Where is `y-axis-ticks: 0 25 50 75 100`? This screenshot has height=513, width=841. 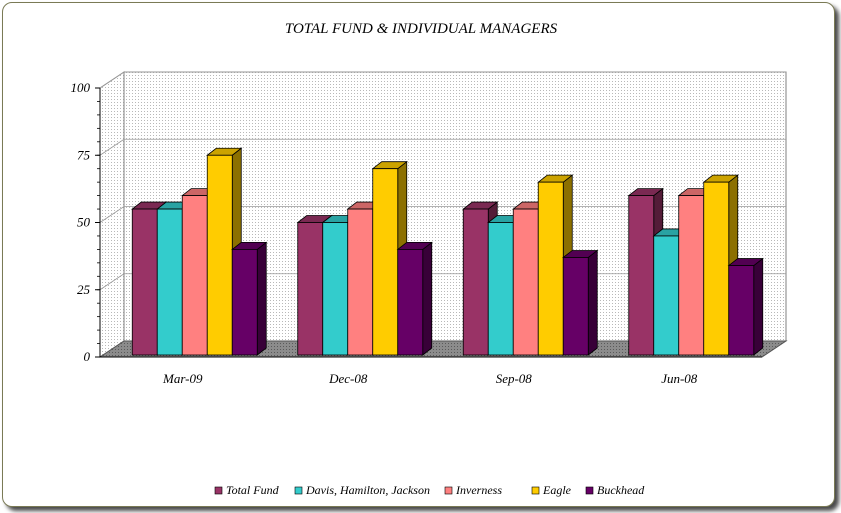
y-axis-ticks: 0 25 50 75 100 is located at coordinates (85, 222).